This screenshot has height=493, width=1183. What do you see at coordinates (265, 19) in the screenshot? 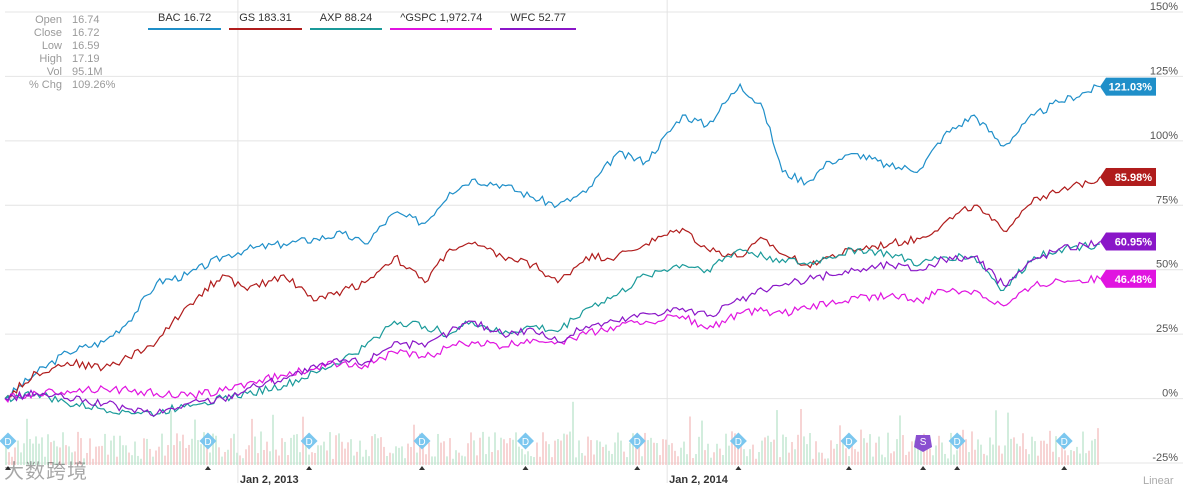
I see `legend-item-gs: GS 183.31` at bounding box center [265, 19].